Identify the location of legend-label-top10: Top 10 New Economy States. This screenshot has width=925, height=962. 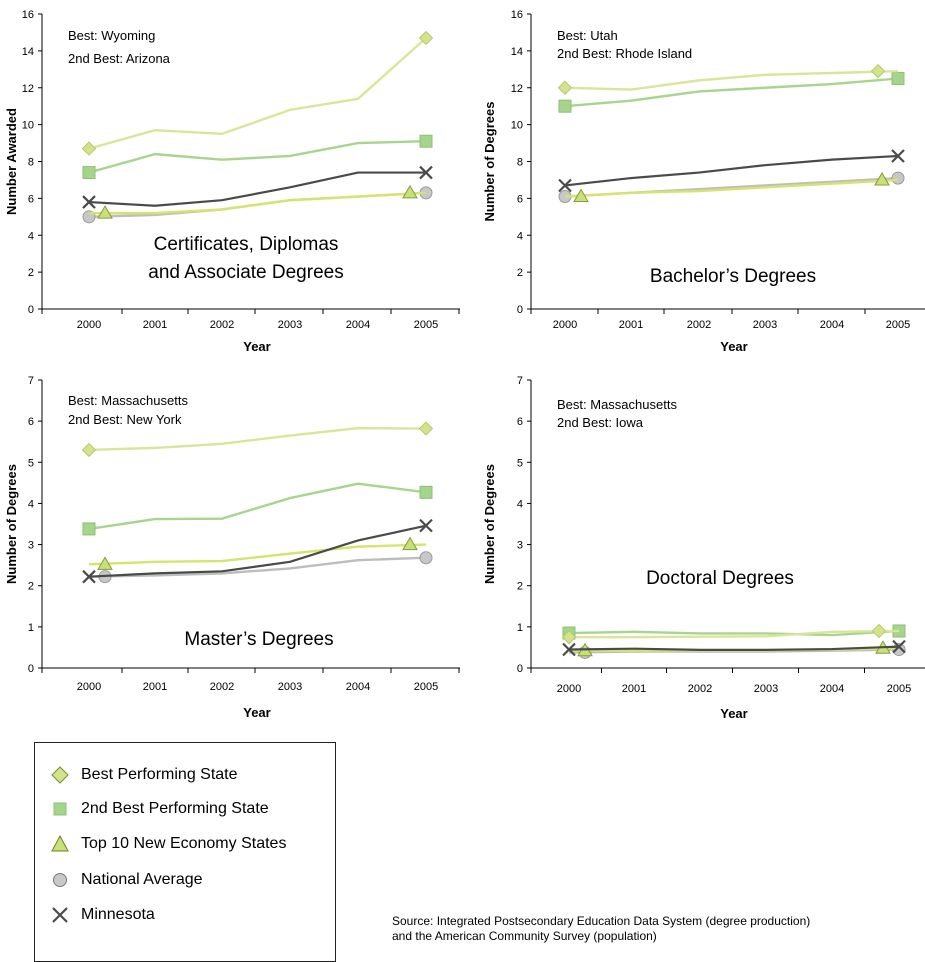
(184, 843).